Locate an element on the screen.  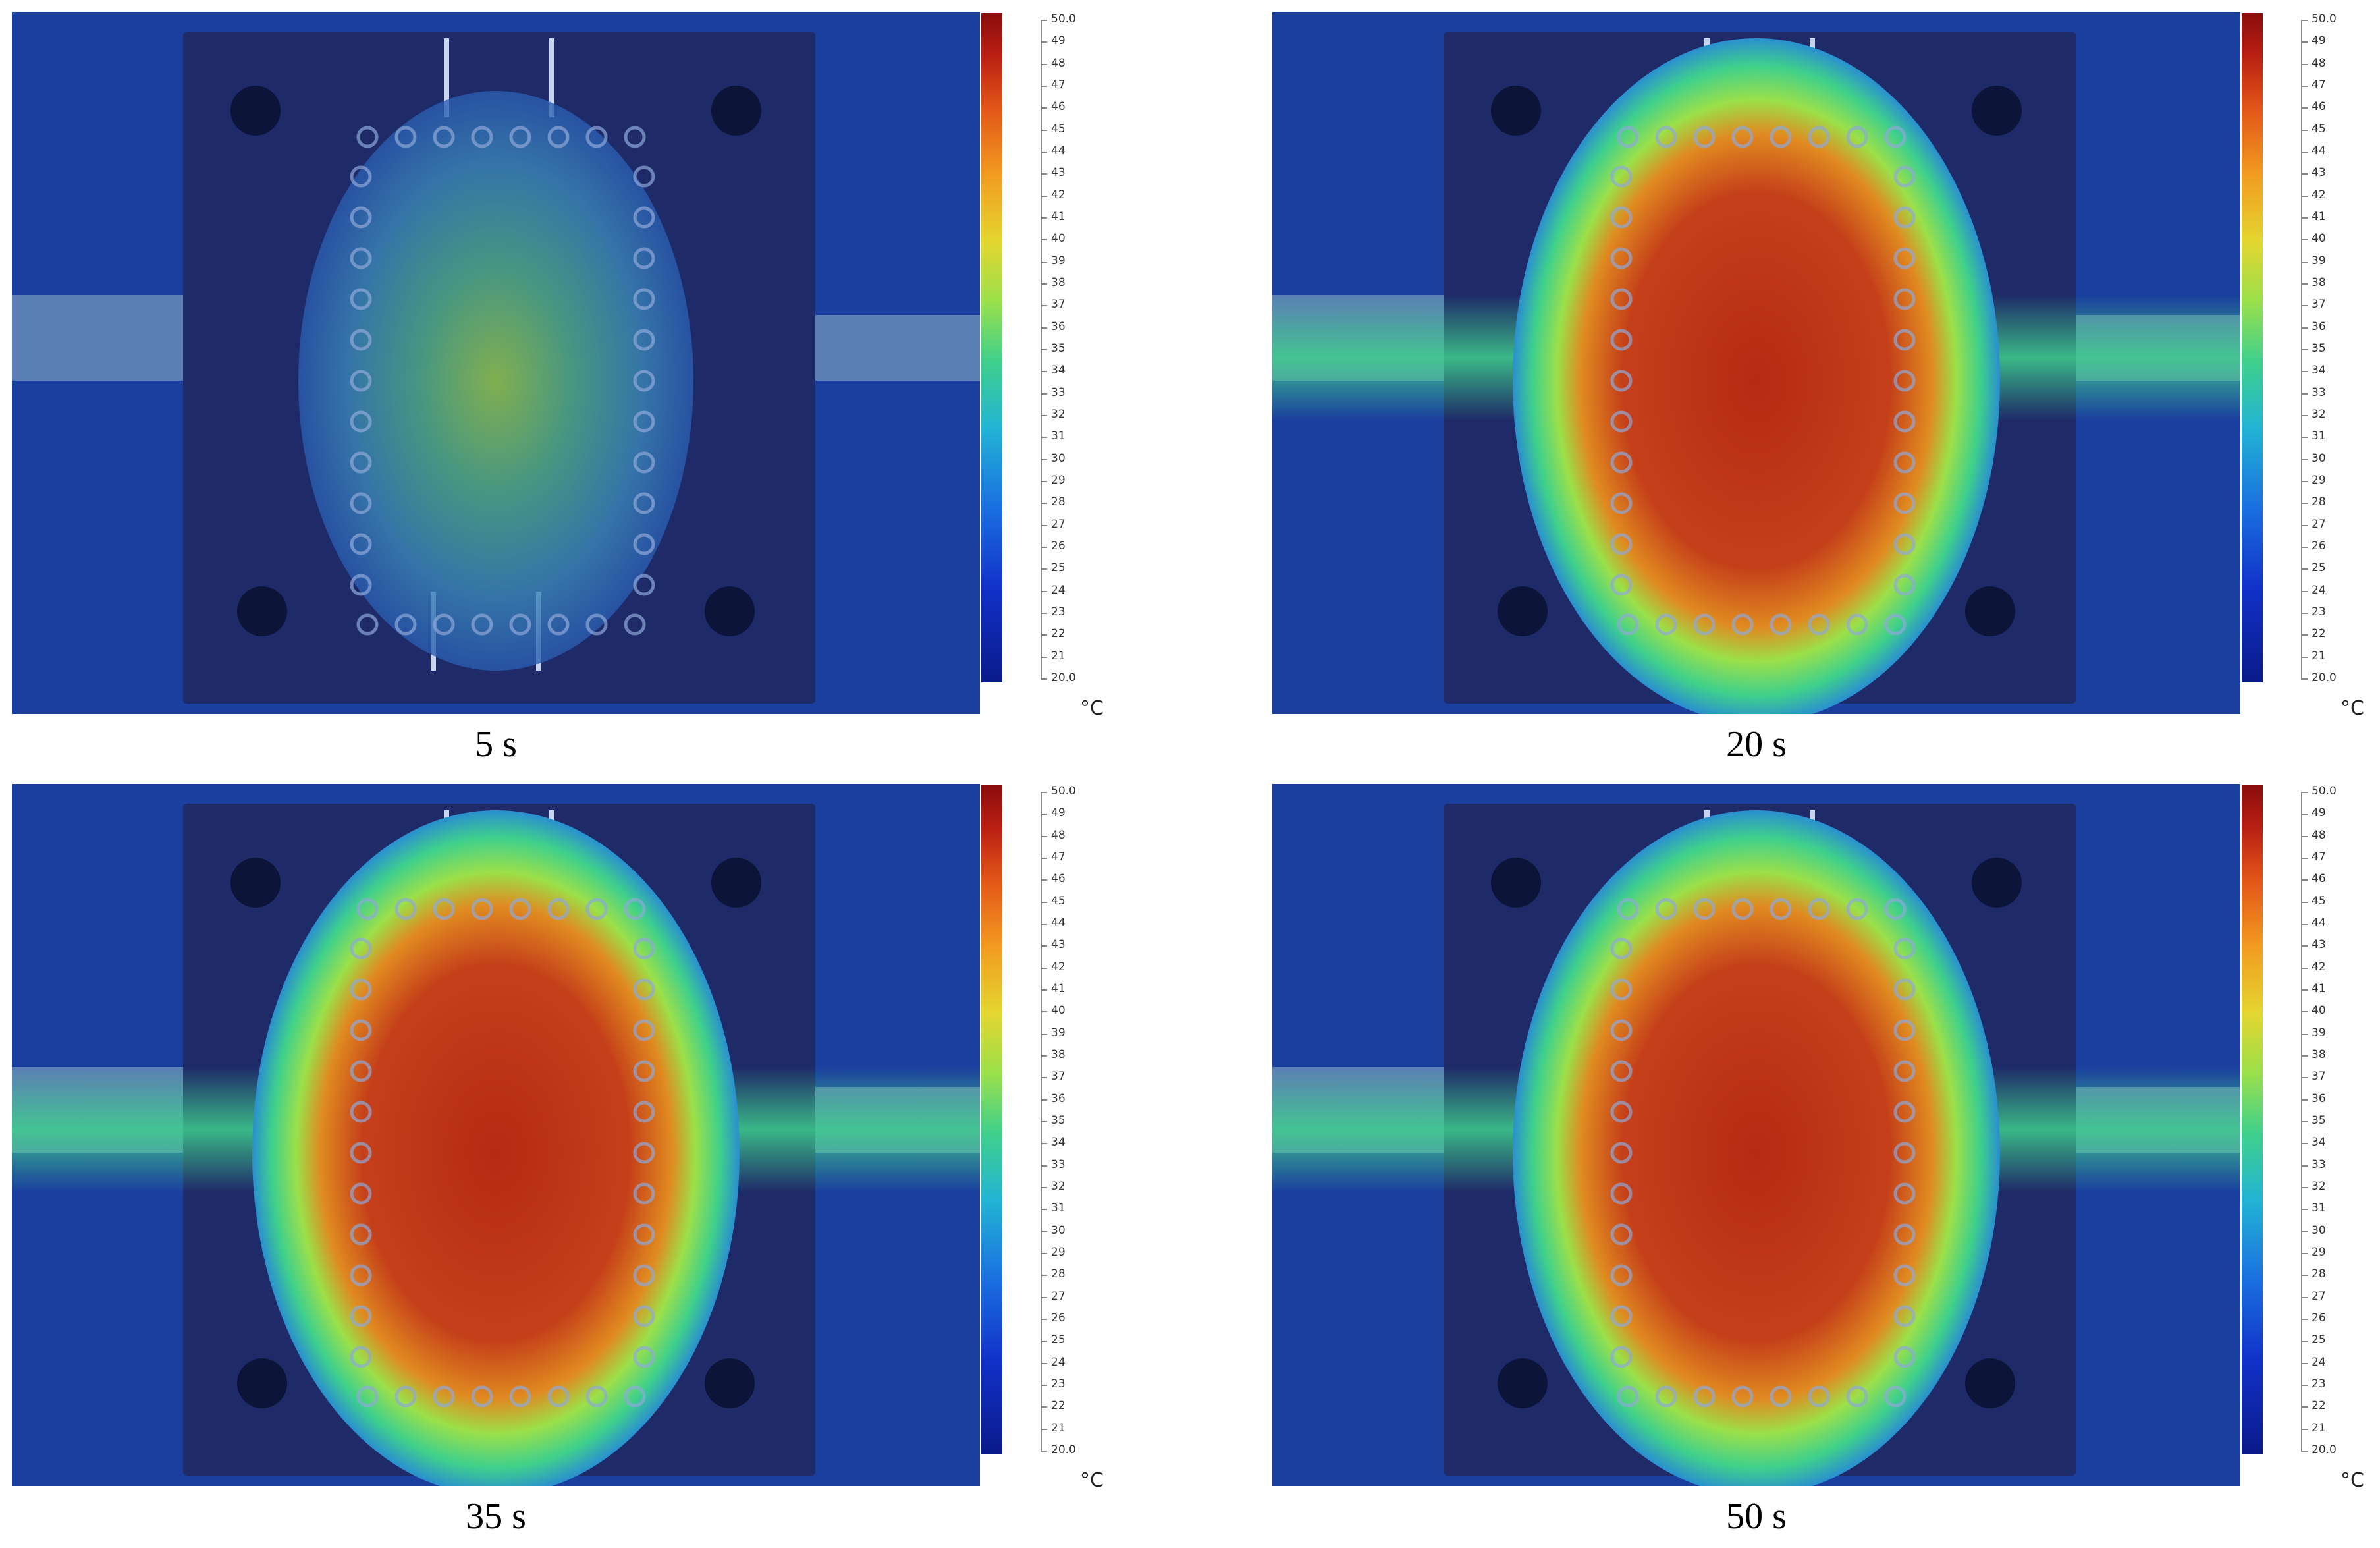
colorbar-tick-label: 28 is located at coordinates (2319, 502).